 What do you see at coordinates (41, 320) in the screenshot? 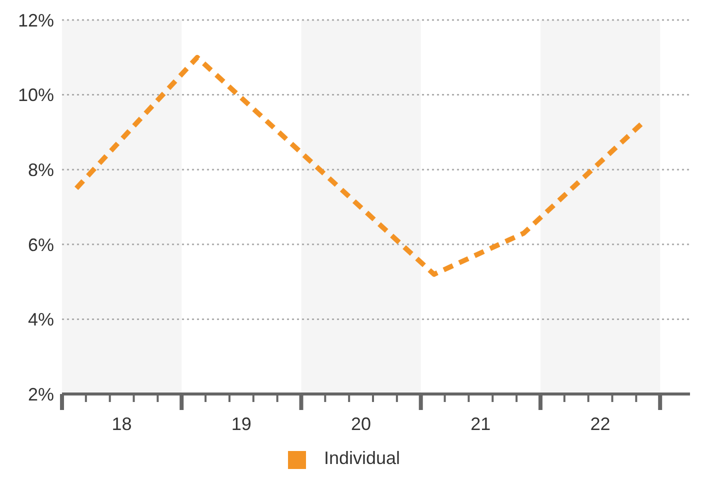
I see `y-tick-label: 4%` at bounding box center [41, 320].